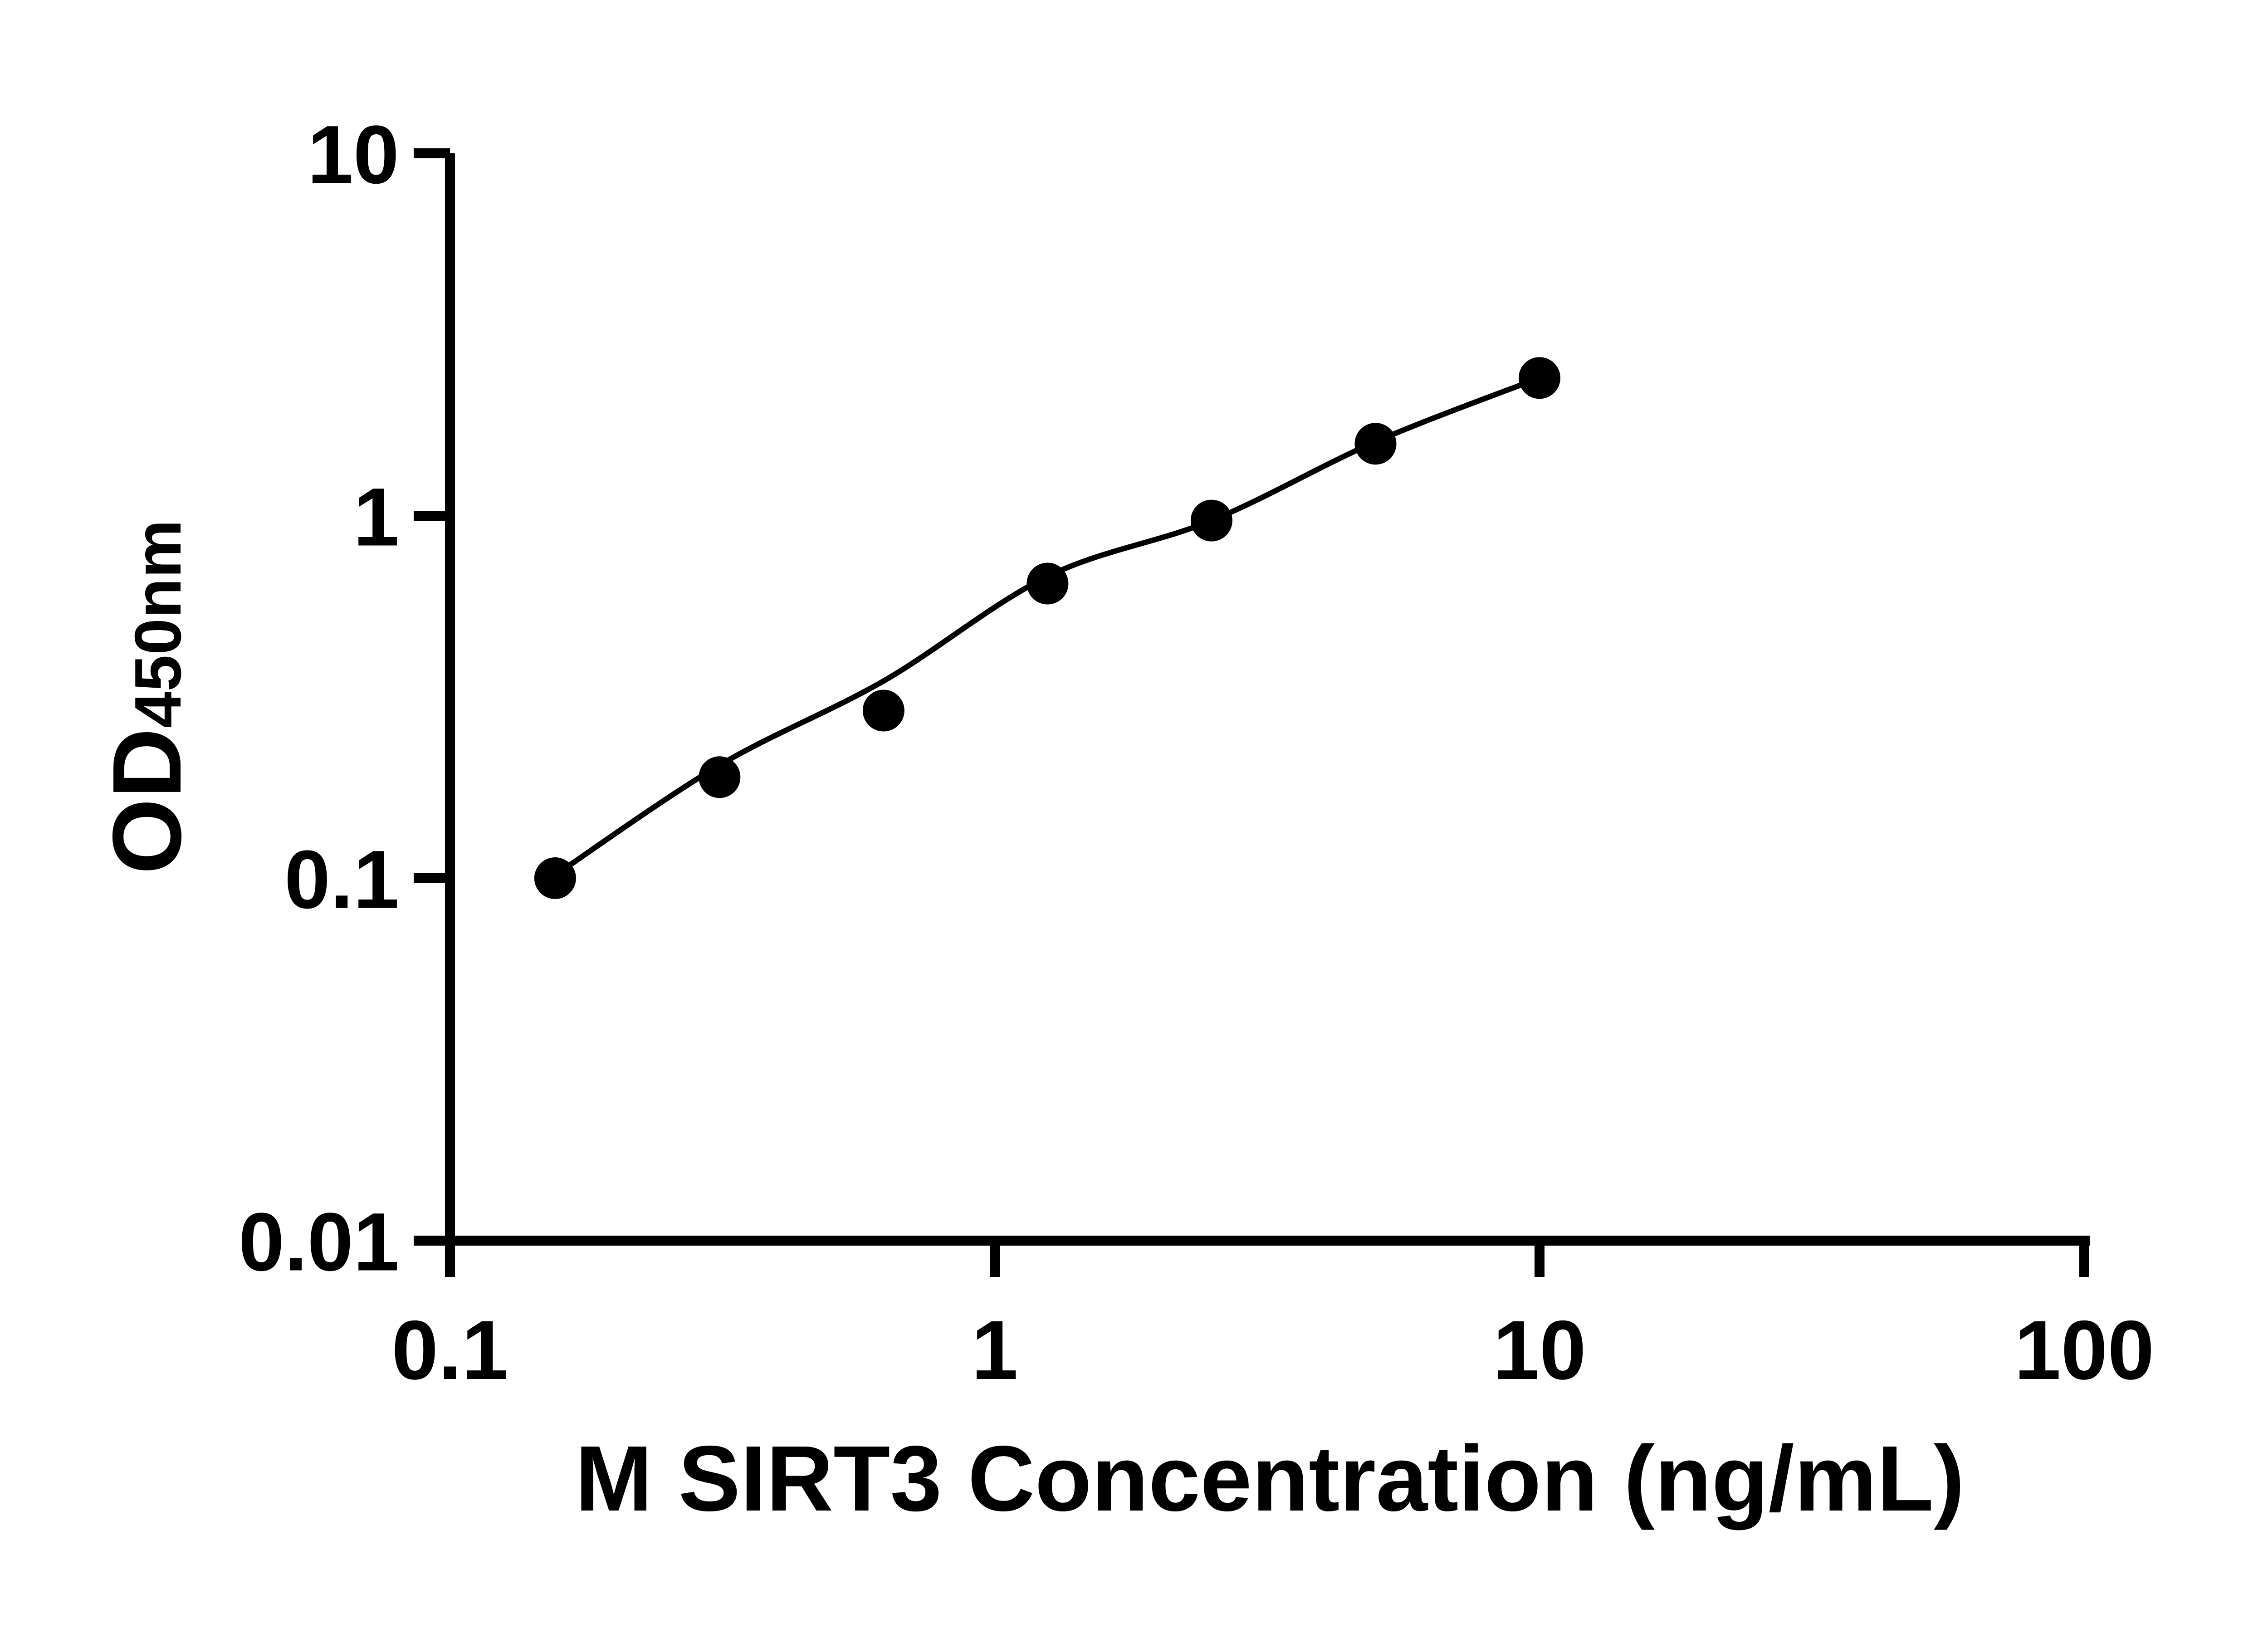  What do you see at coordinates (147, 801) in the screenshot?
I see `y-axis-title-main: OD` at bounding box center [147, 801].